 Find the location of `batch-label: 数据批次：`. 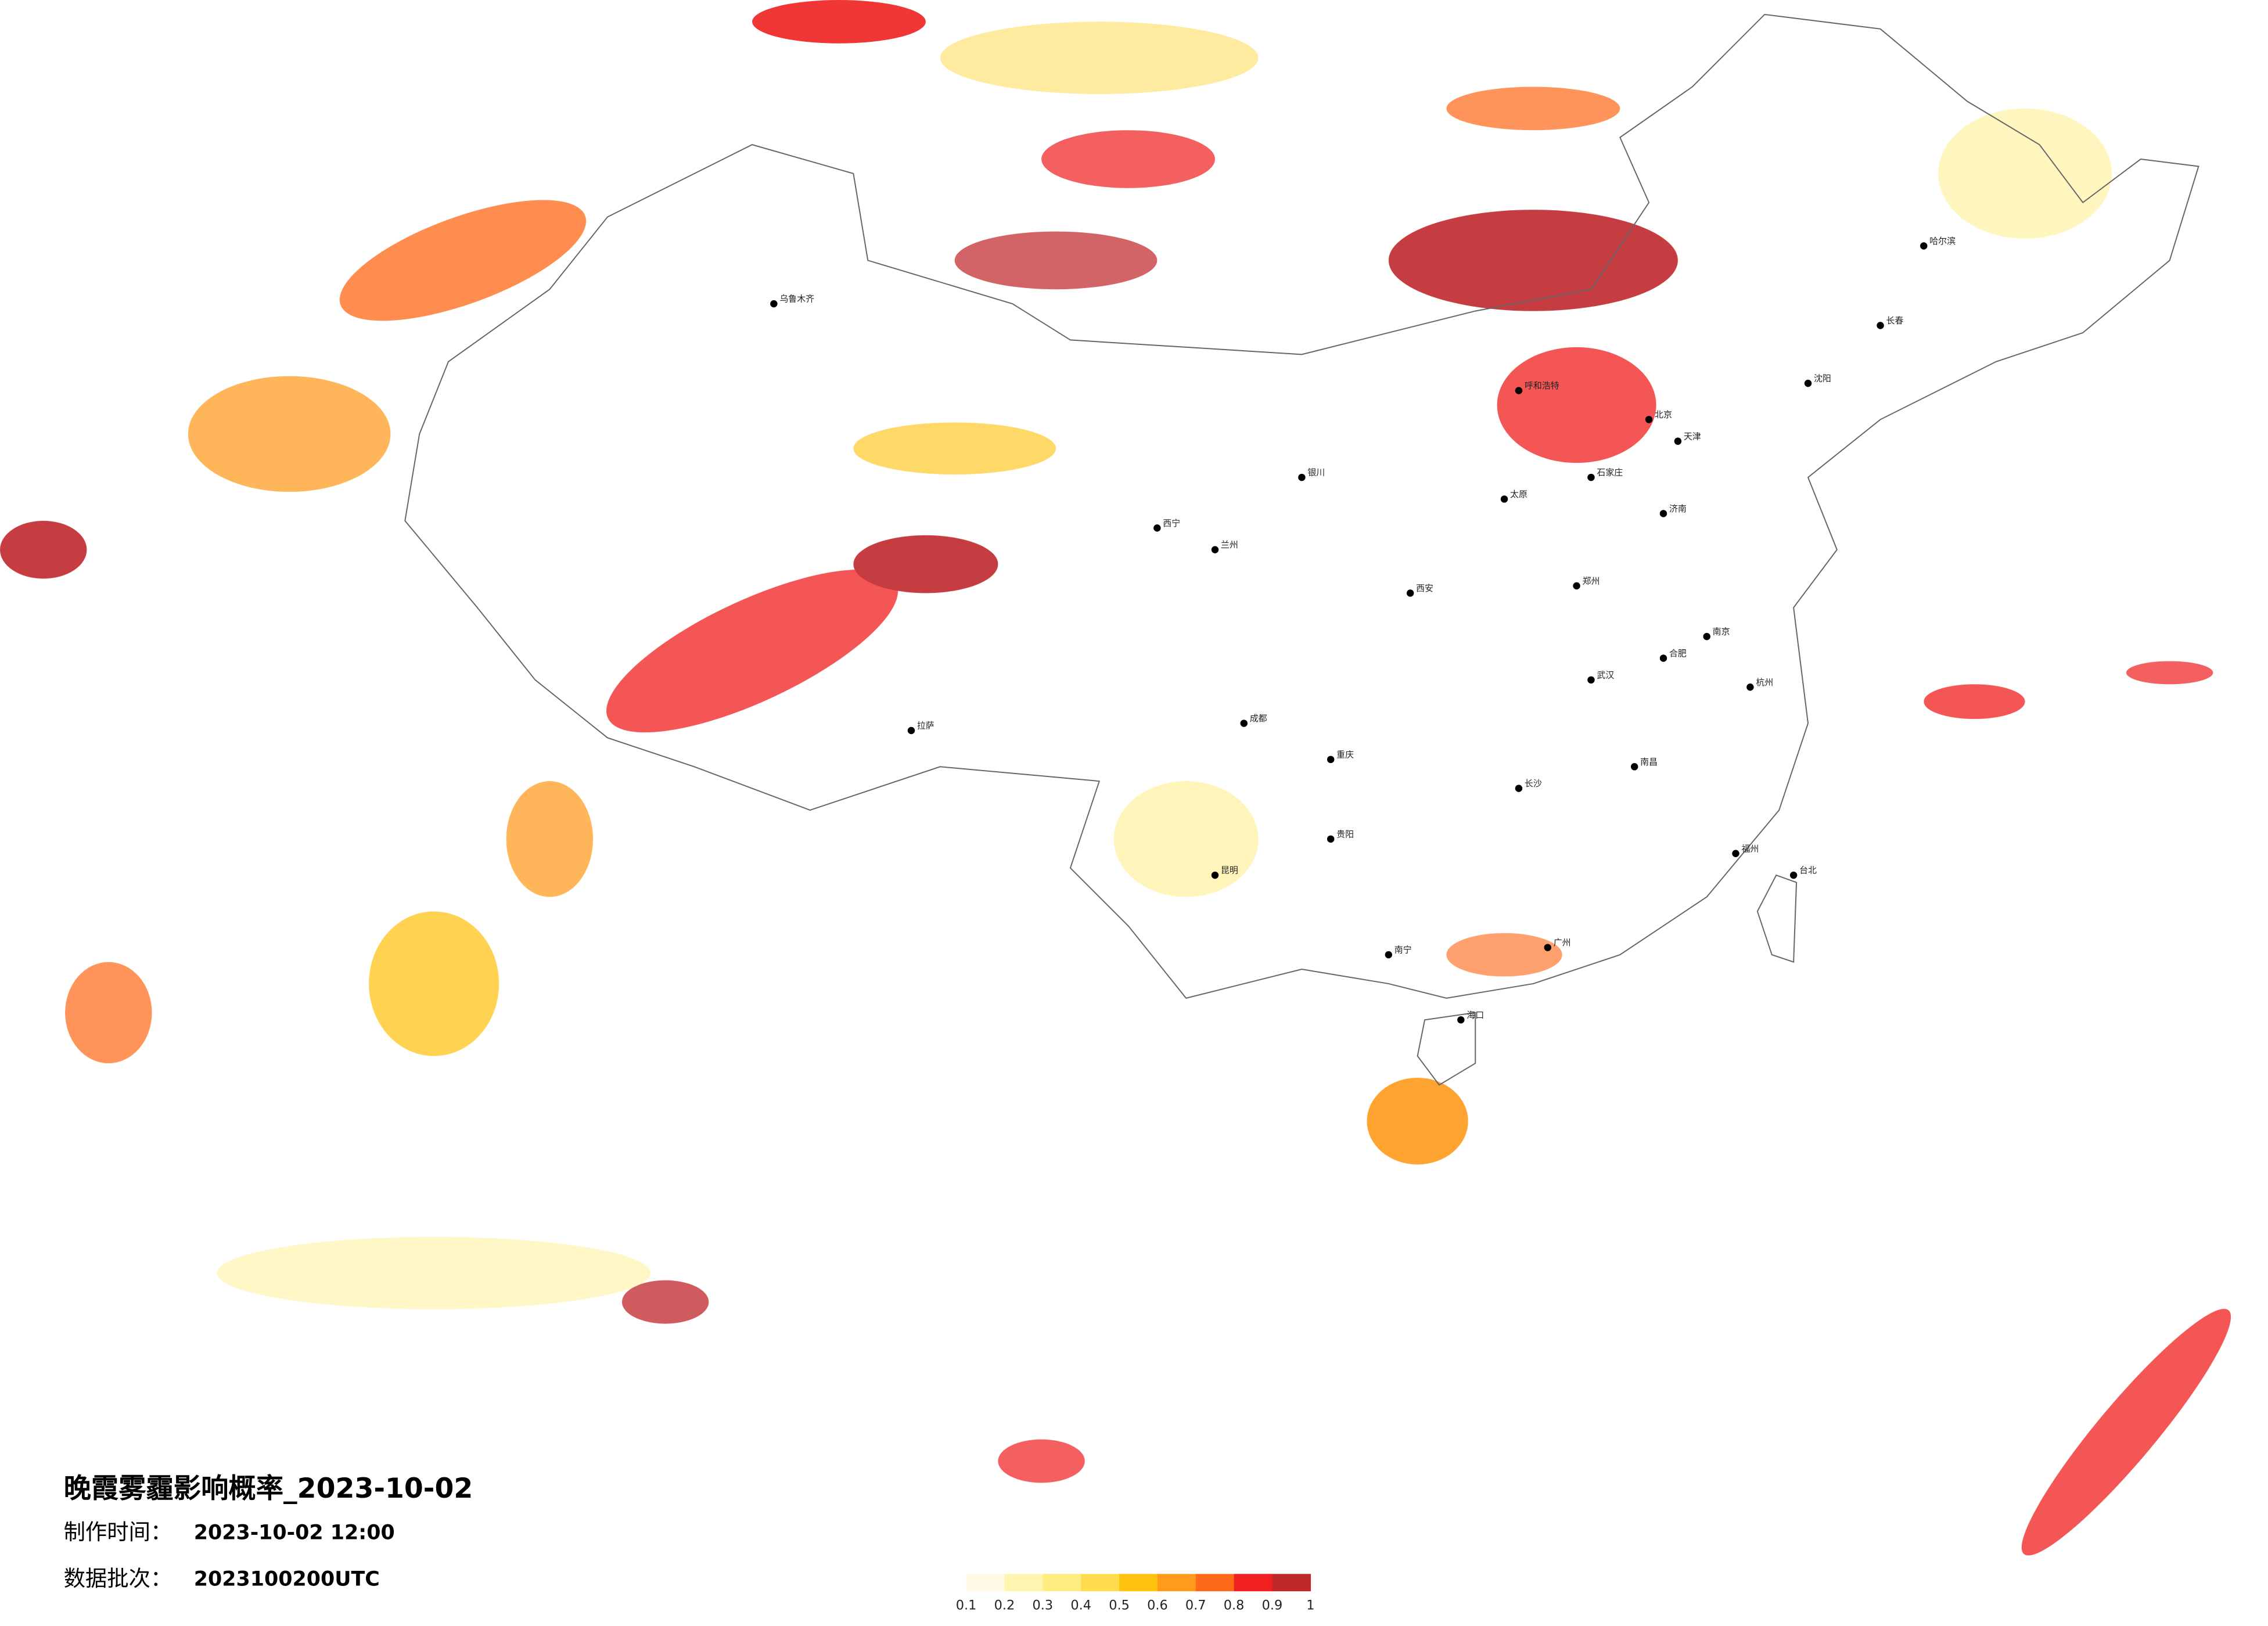

batch-label: 数据批次： is located at coordinates (118, 1578).